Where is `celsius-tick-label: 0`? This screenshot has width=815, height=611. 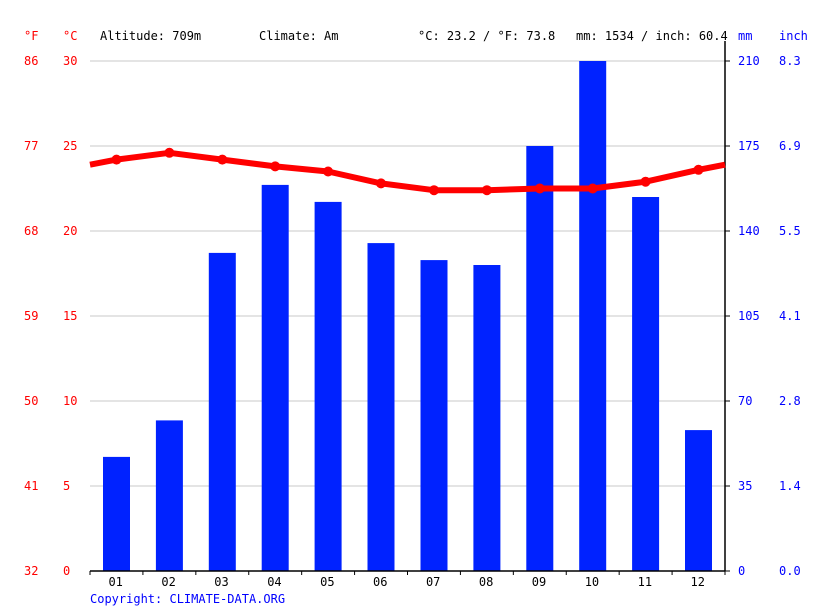 celsius-tick-label: 0 is located at coordinates (67, 571).